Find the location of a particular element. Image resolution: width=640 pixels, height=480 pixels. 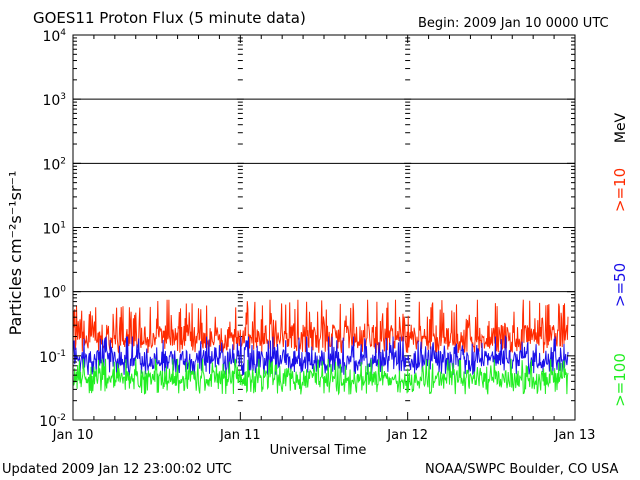

source-label: NOAA/SWPC Boulder, CO USA is located at coordinates (521, 469).